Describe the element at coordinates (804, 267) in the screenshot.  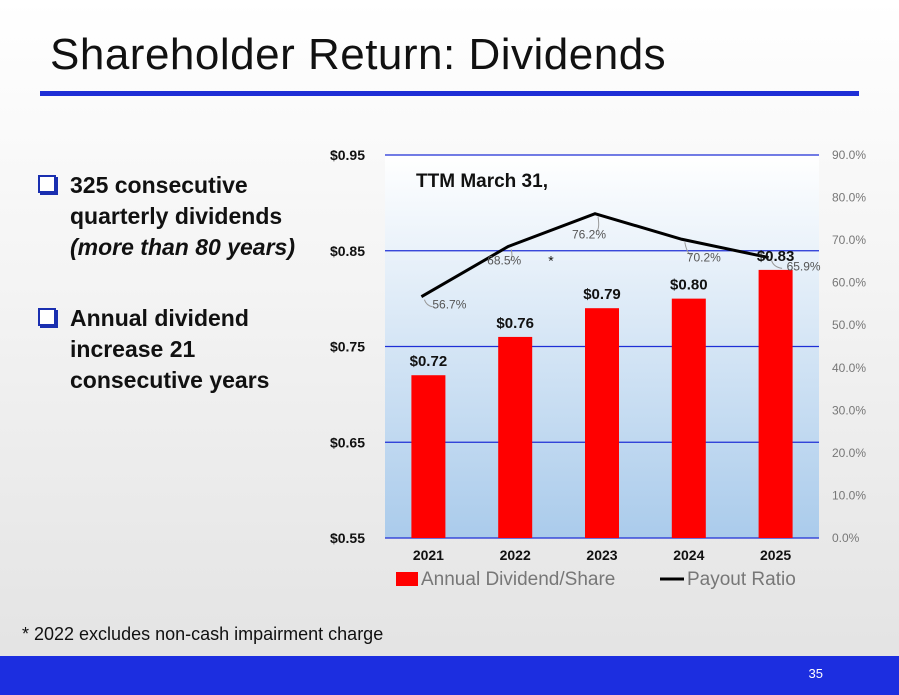
I see `line-data-label: 65.9%` at that location.